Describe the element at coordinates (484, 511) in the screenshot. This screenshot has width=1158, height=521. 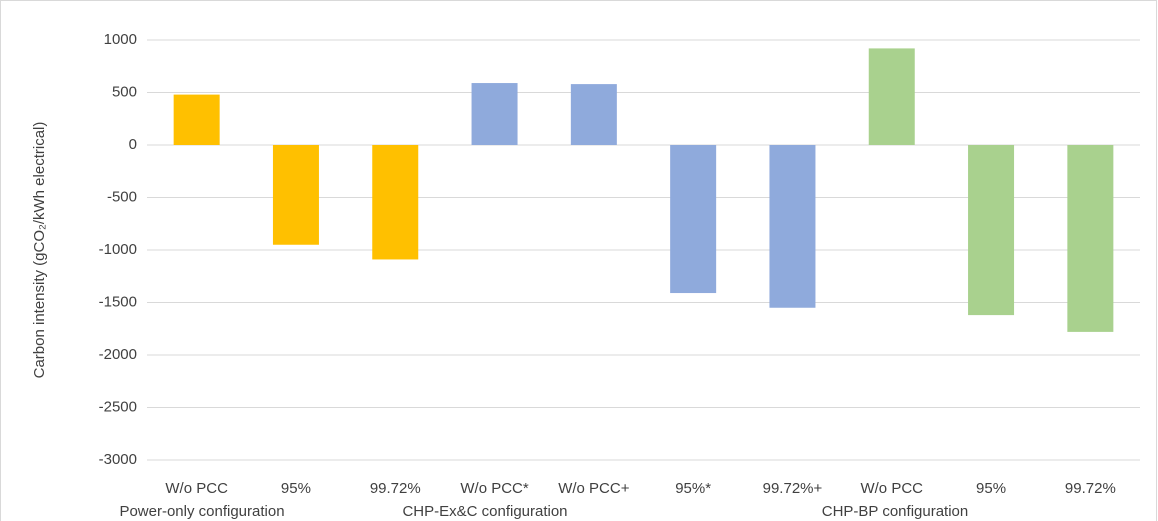
I see `group-label: CHP-Ex&C configuration` at that location.